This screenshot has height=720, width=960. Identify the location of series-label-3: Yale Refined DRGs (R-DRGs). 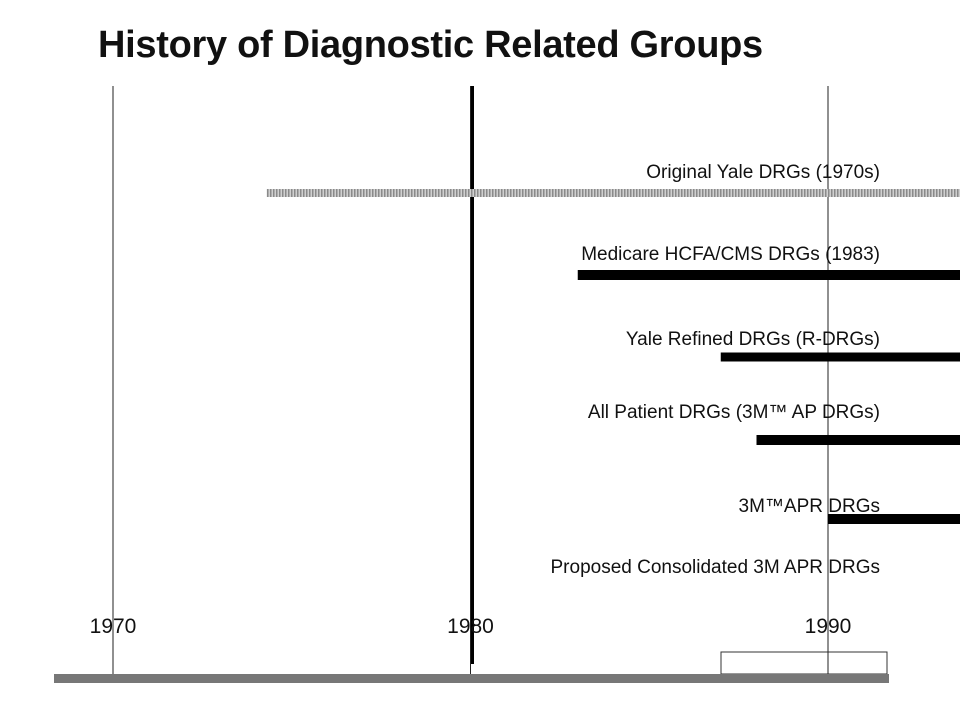
(753, 339).